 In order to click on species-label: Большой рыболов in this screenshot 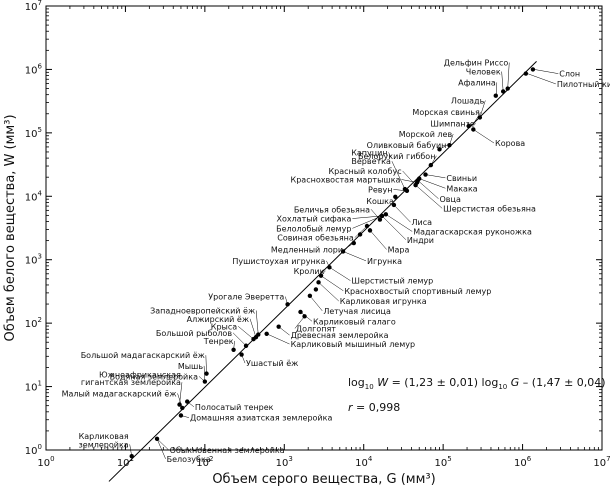, I will do `click(194, 333)`.